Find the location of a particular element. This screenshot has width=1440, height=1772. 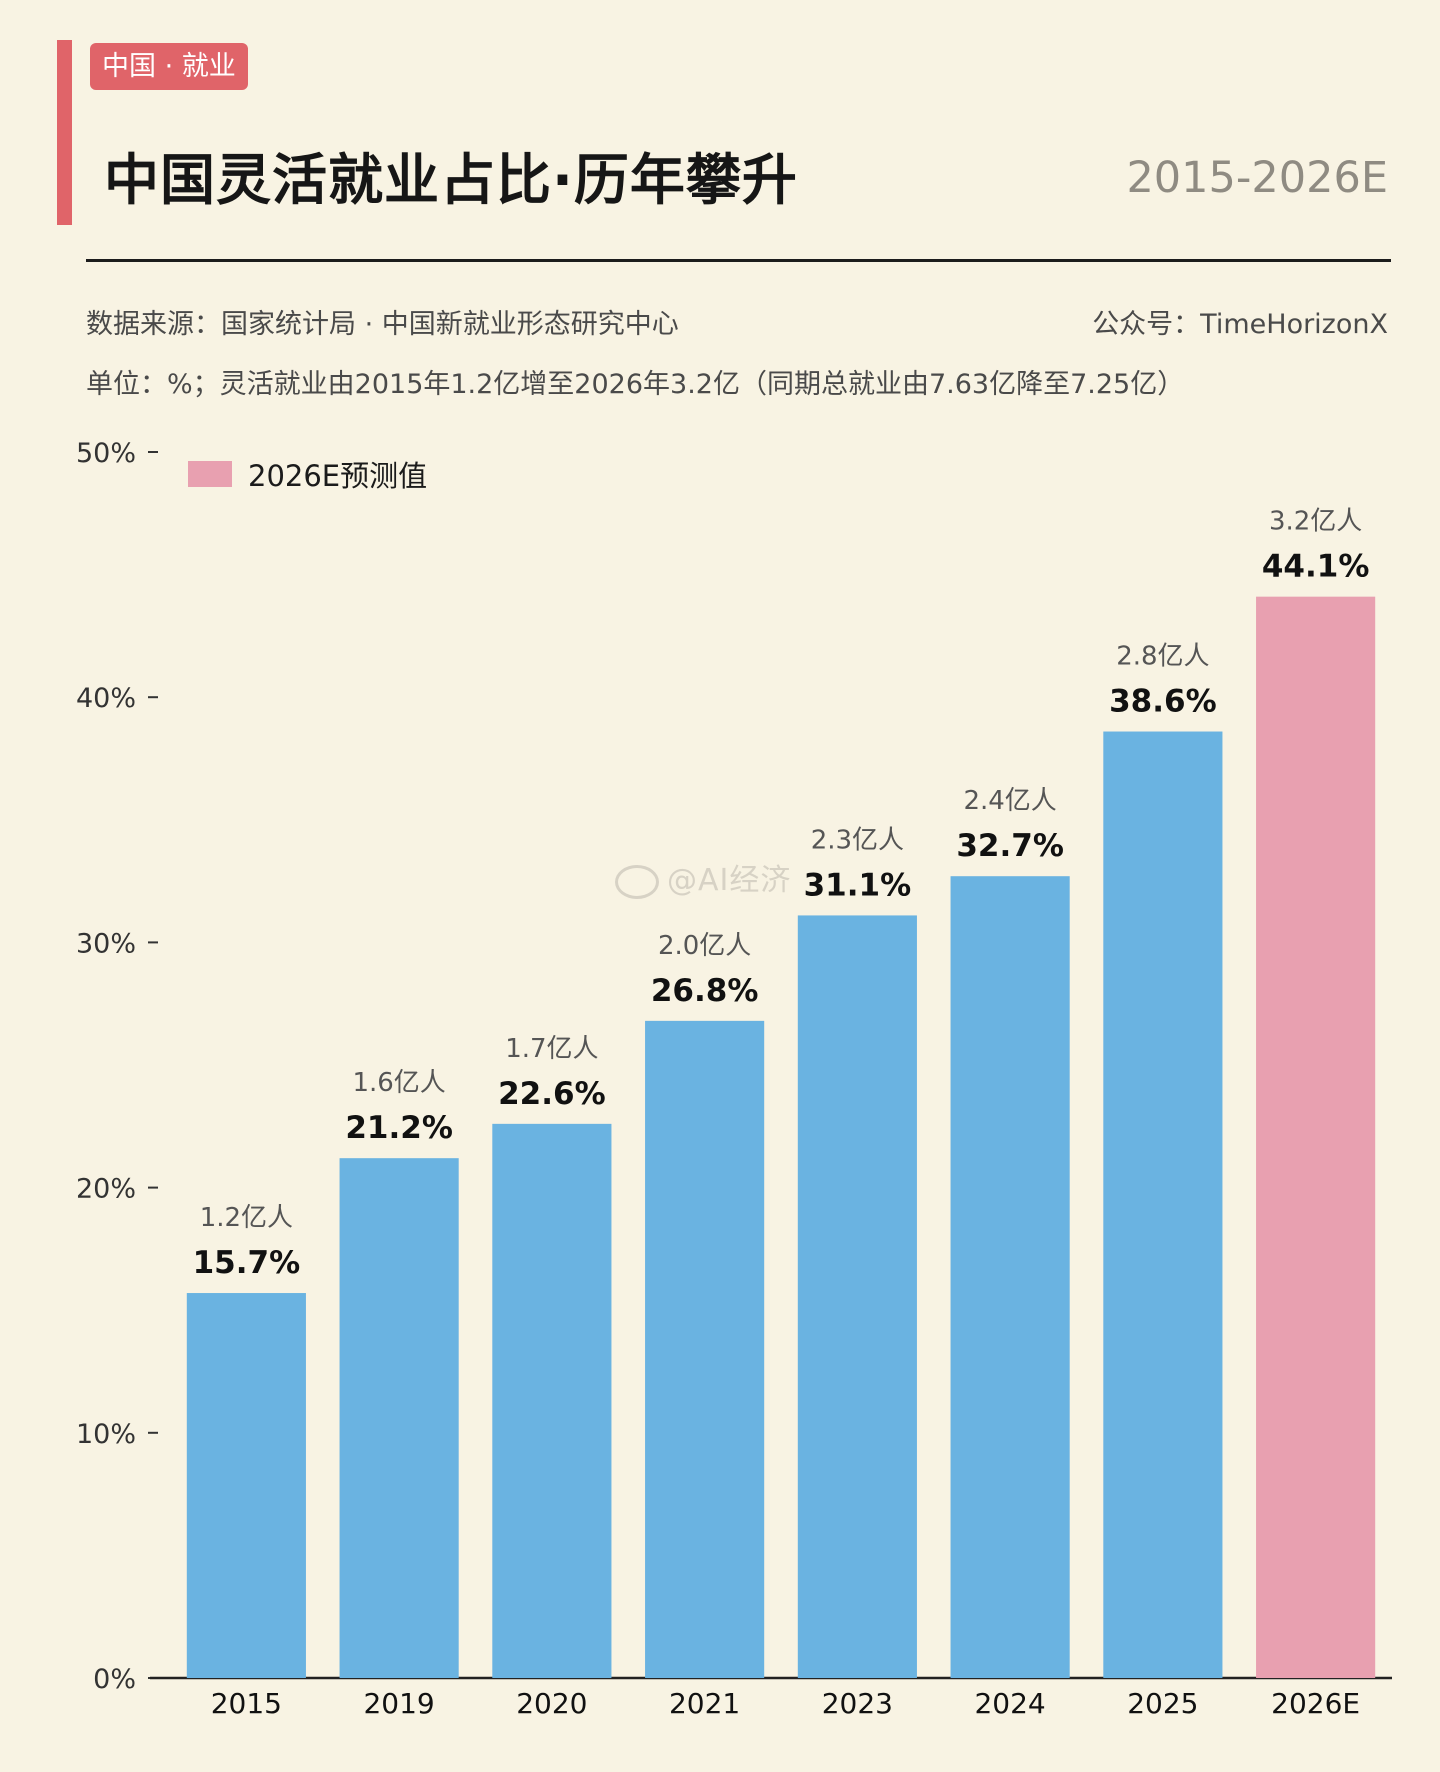

category-tag: 中国 · 就业 is located at coordinates (169, 66).